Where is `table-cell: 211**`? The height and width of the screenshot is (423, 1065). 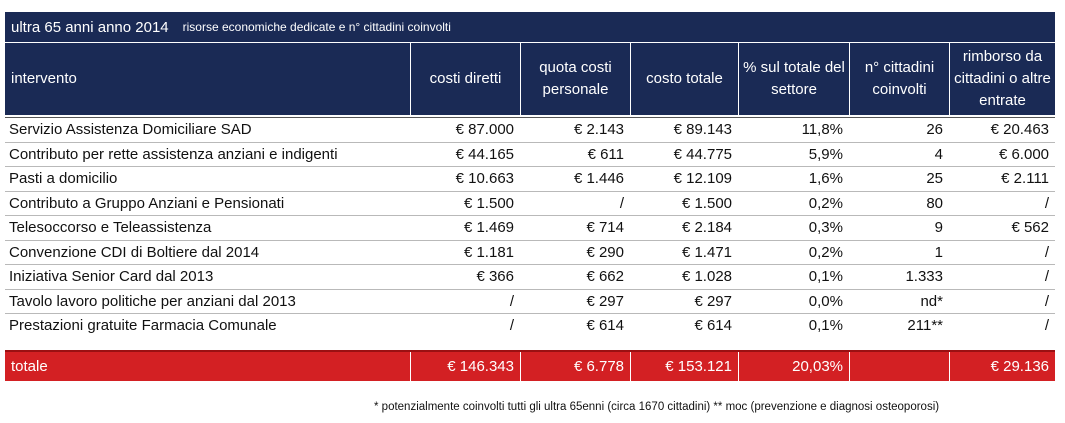 table-cell: 211** is located at coordinates (925, 326).